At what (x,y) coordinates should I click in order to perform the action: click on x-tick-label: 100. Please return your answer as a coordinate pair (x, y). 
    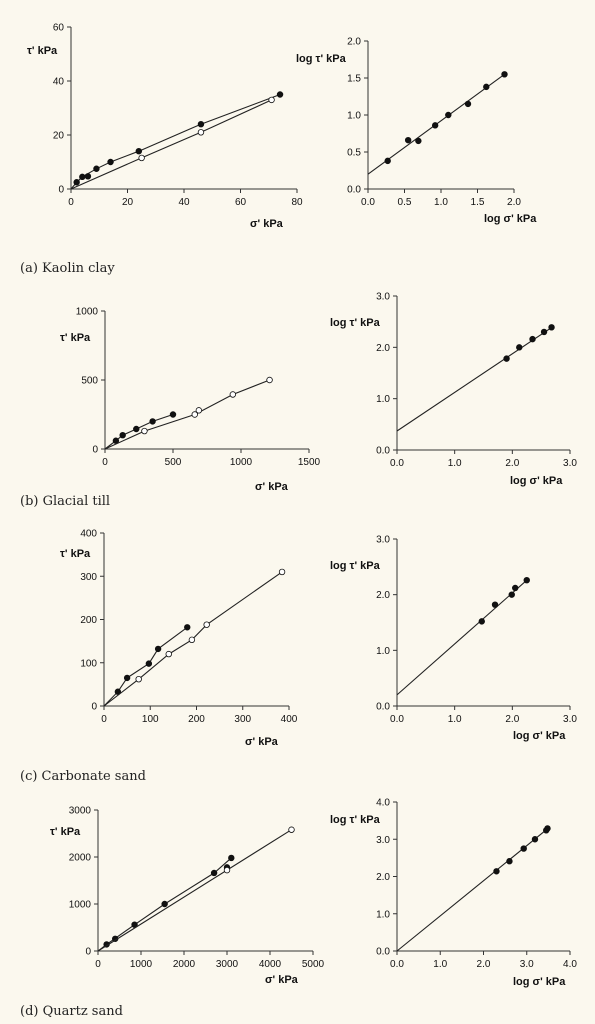
    Looking at the image, I should click on (150, 719).